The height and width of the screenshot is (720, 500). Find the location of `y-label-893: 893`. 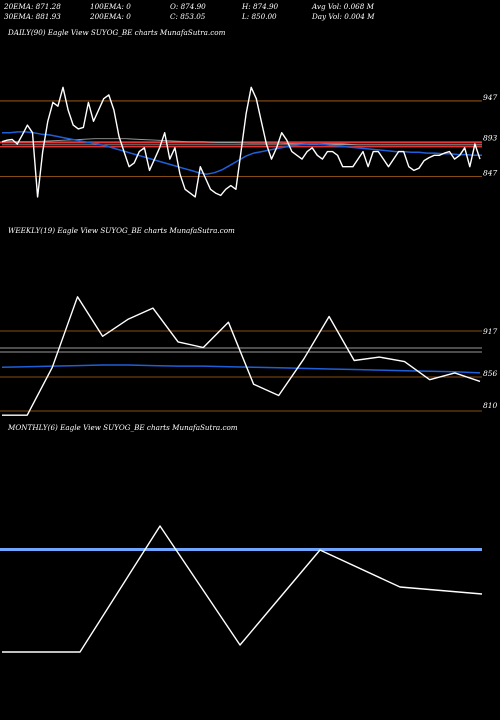

y-label-893: 893 is located at coordinates (490, 138).